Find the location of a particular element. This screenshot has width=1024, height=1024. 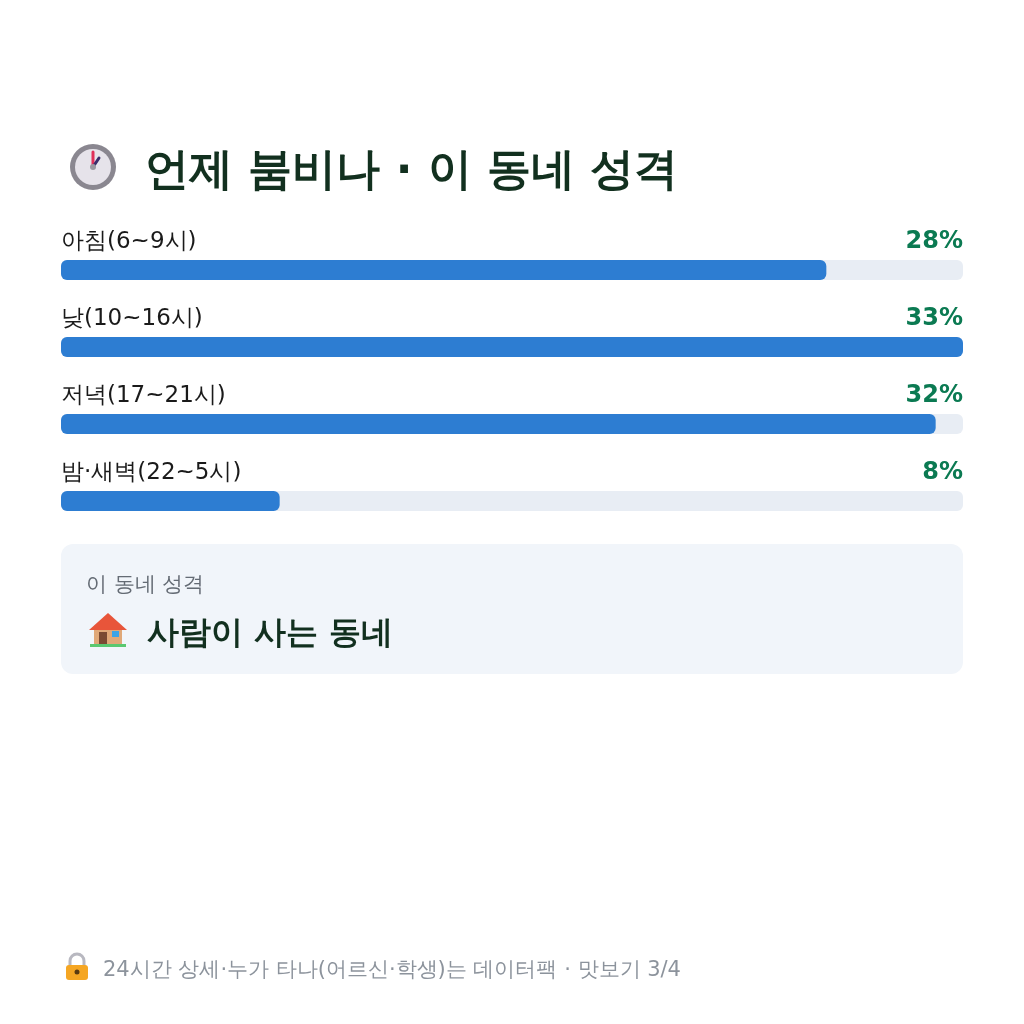

data-label: 8% is located at coordinates (942, 471).